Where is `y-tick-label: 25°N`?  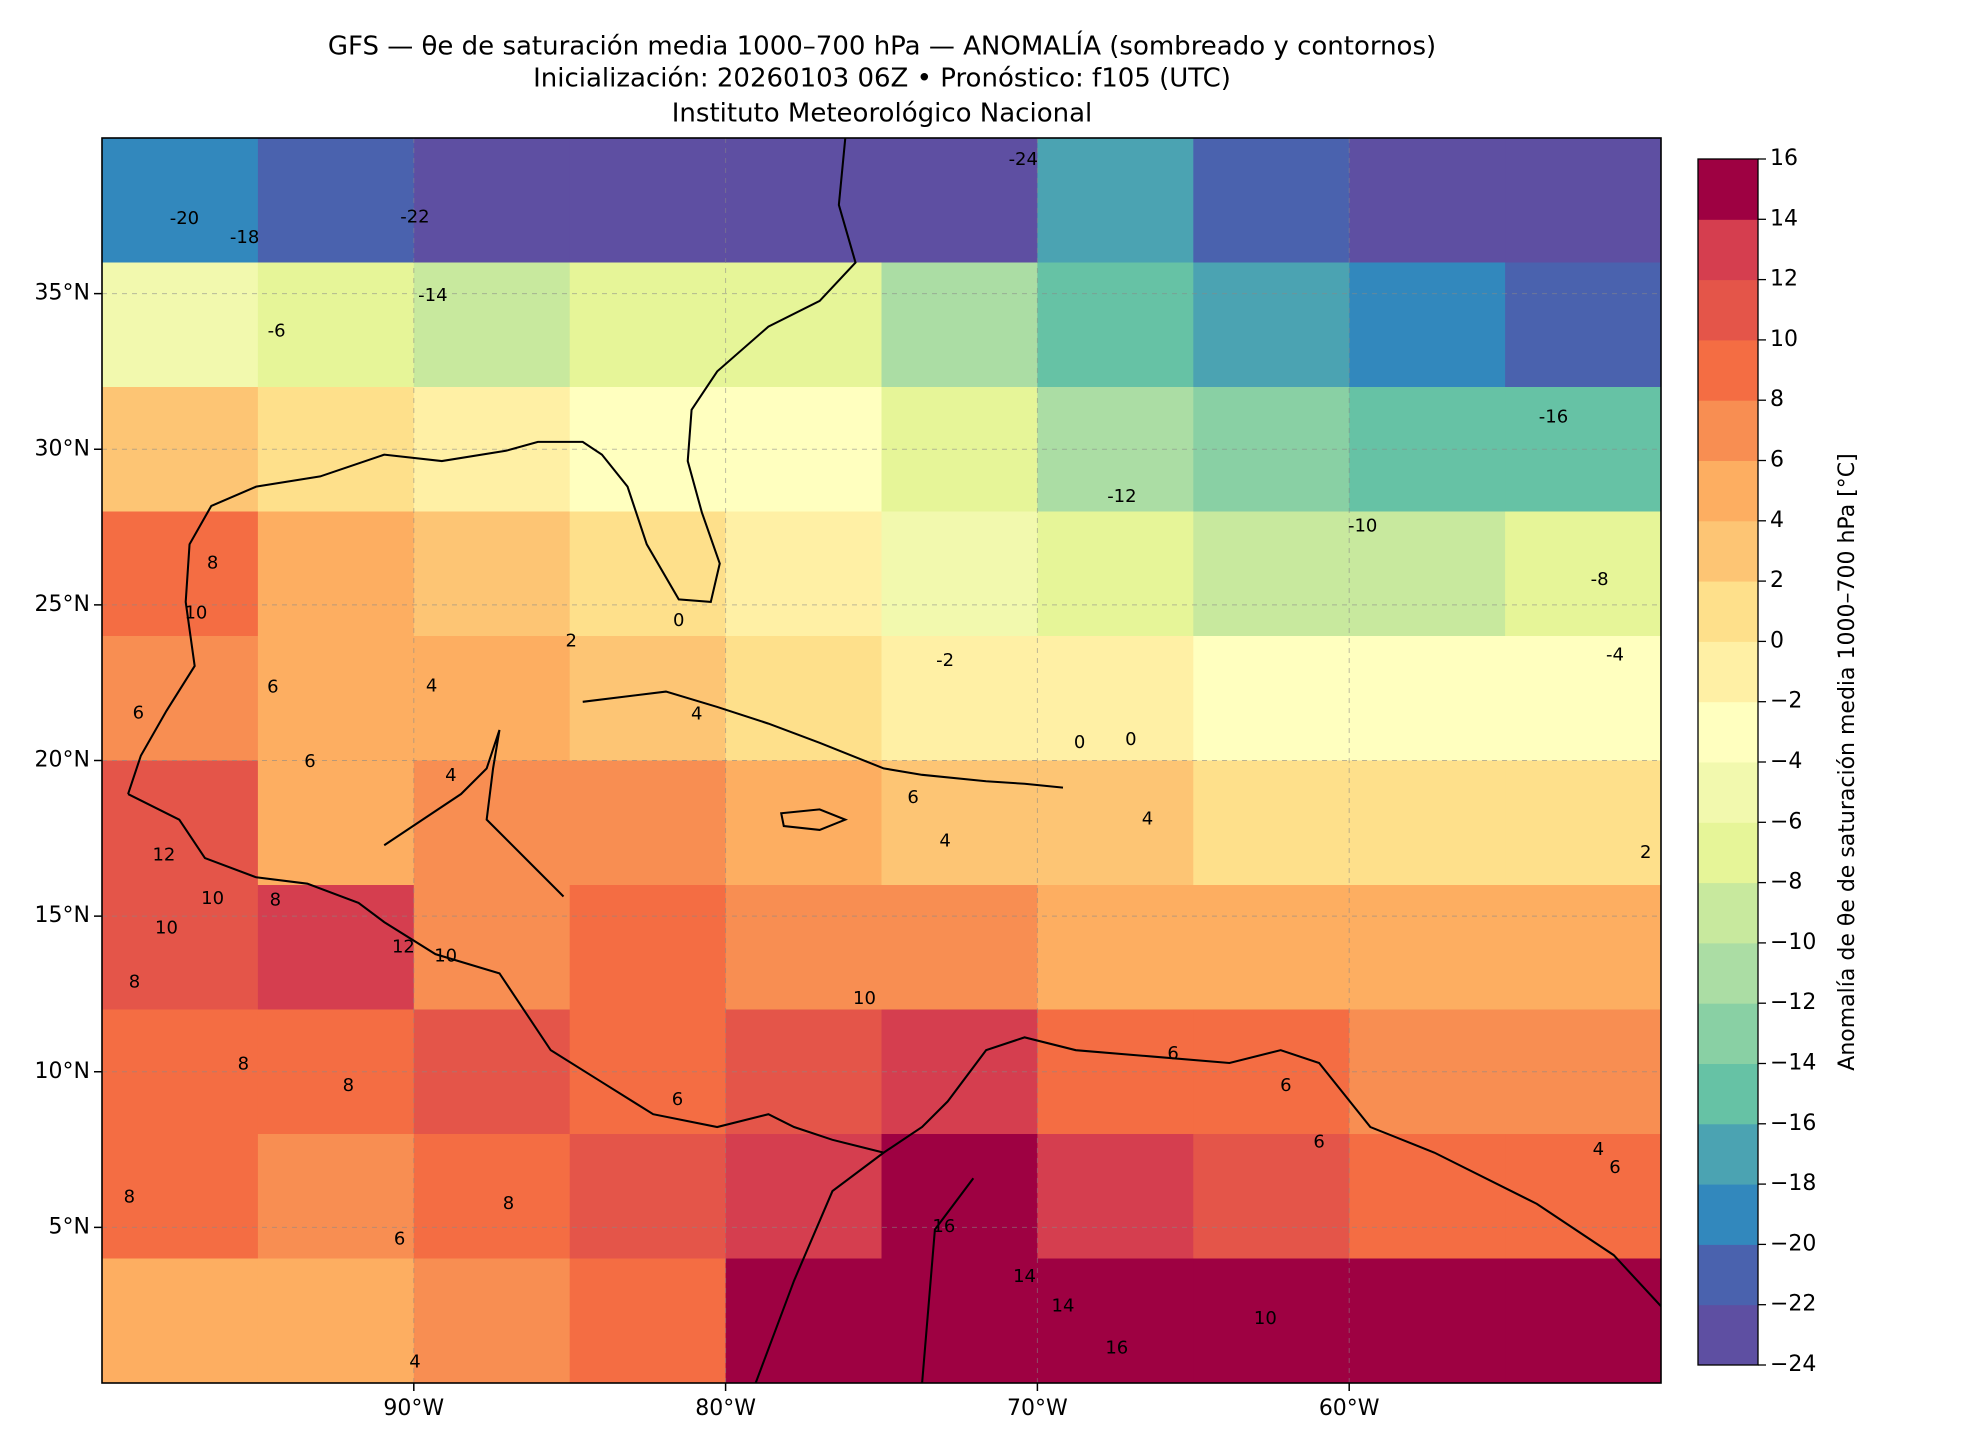 y-tick-label: 25°N is located at coordinates (62, 604).